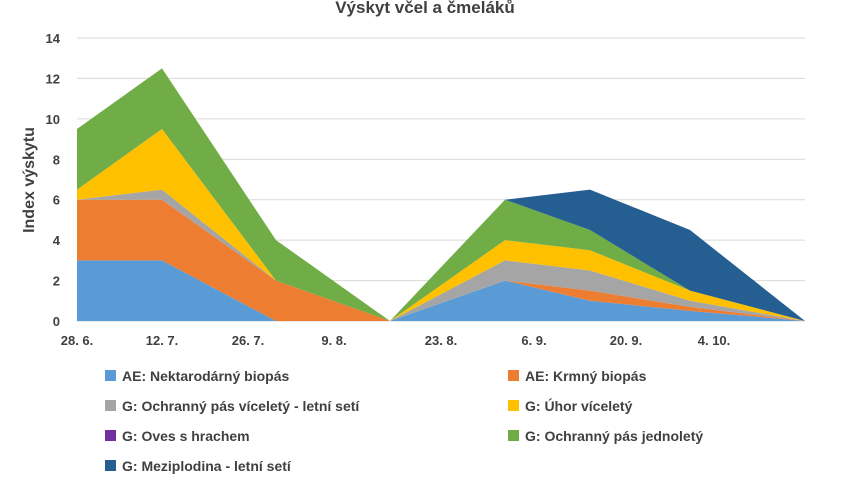 This screenshot has height=478, width=850. Describe the element at coordinates (56, 321) in the screenshot. I see `y-tick-label: 0` at that location.